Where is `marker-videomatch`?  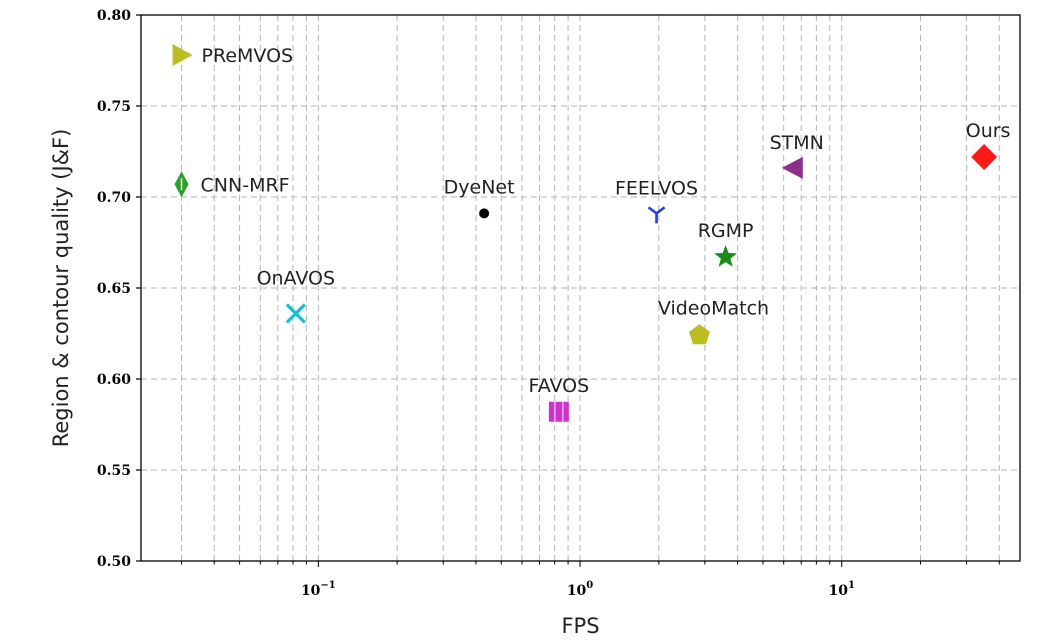 marker-videomatch is located at coordinates (699, 334).